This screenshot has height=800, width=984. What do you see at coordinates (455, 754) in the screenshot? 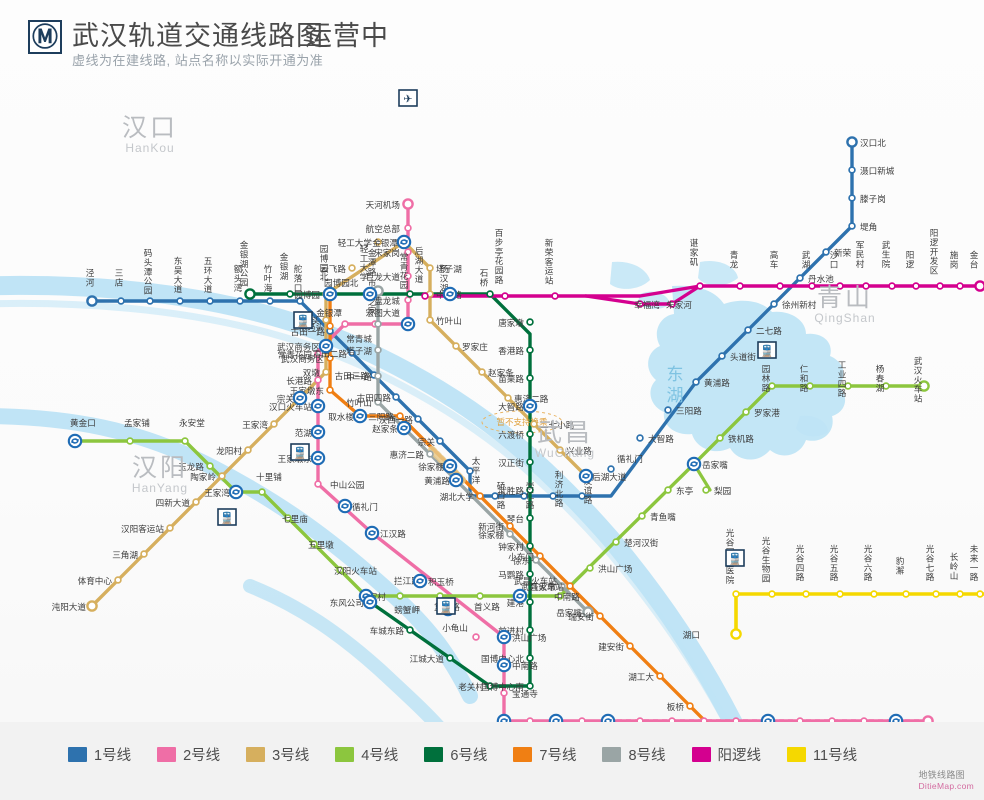
I see `legend-item-5: 6号线` at bounding box center [455, 754].